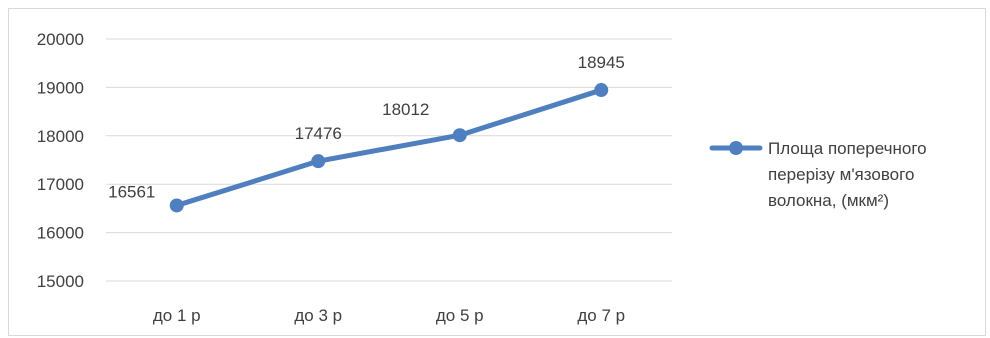  I want to click on y-tick-label: 16000, so click(60, 233).